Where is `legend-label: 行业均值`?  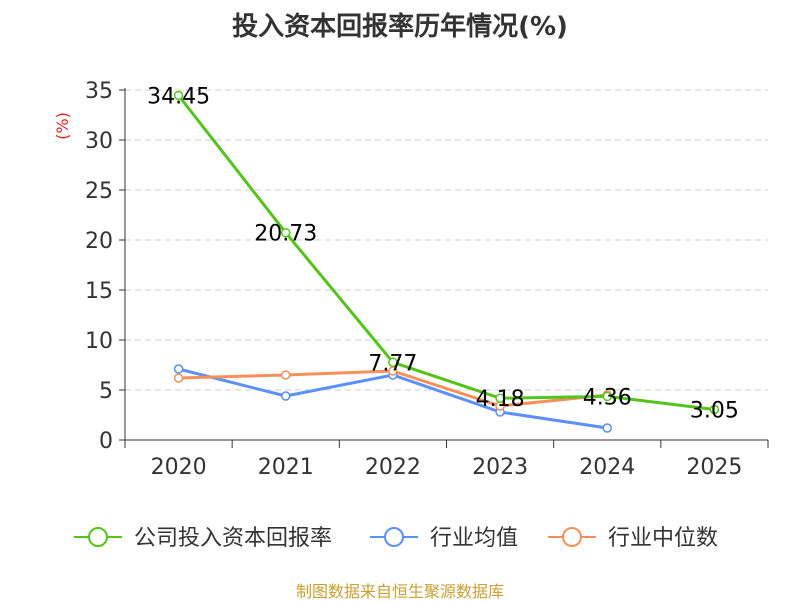 legend-label: 行业均值 is located at coordinates (474, 538).